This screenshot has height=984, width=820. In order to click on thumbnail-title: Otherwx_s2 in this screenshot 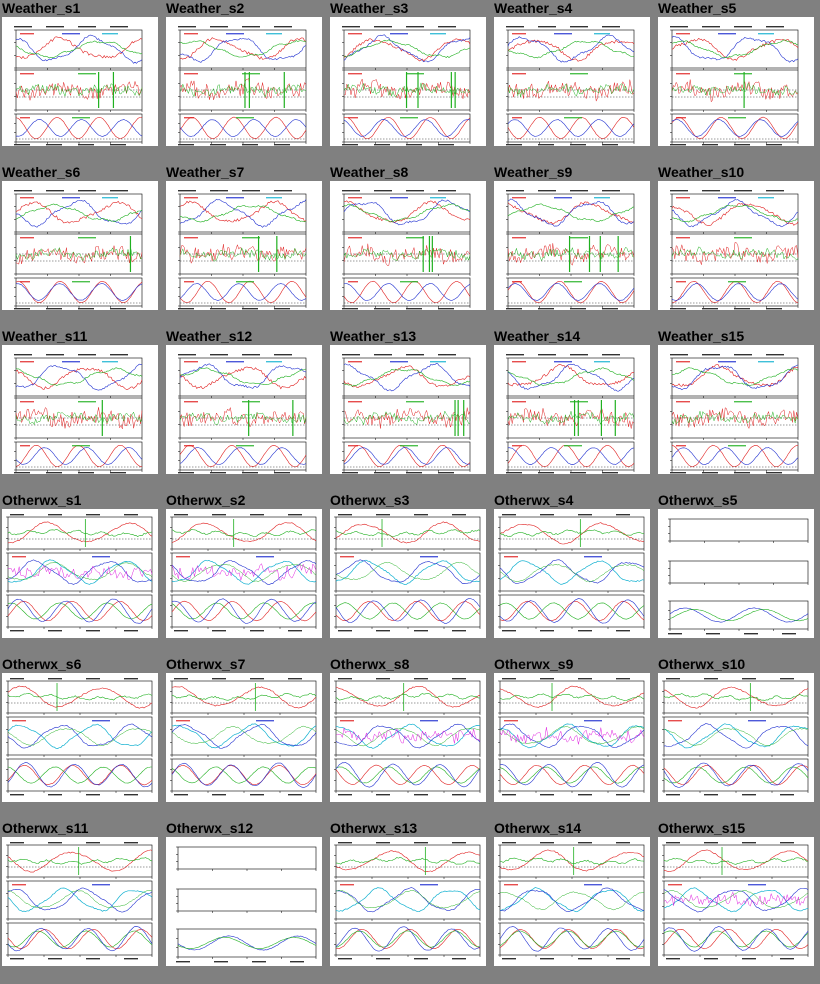, I will do `click(206, 500)`.